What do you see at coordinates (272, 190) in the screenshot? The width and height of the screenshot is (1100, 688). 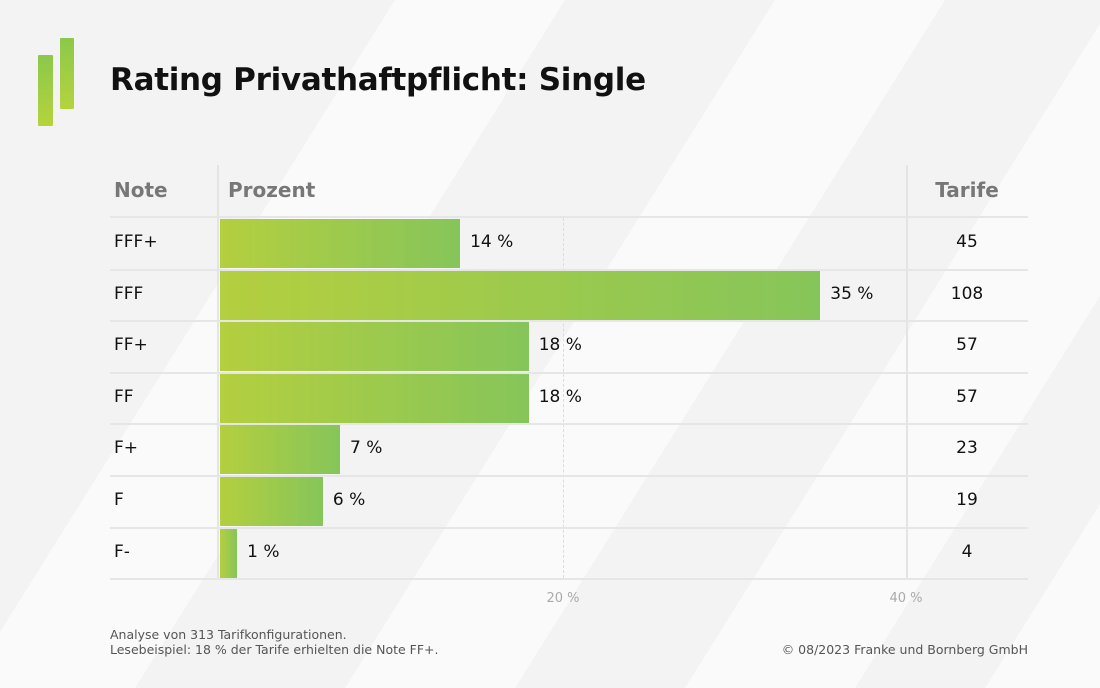 I see `header-prozent: Prozent` at bounding box center [272, 190].